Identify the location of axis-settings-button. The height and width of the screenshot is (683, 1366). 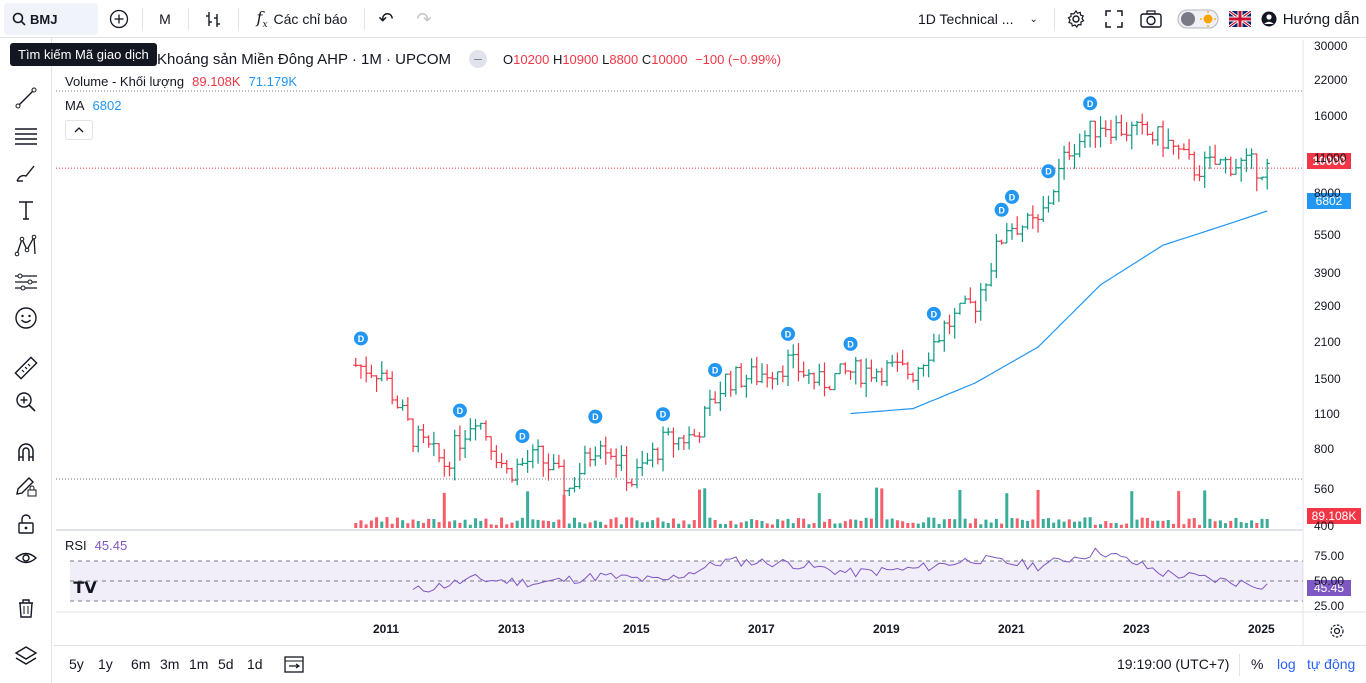
(1337, 631).